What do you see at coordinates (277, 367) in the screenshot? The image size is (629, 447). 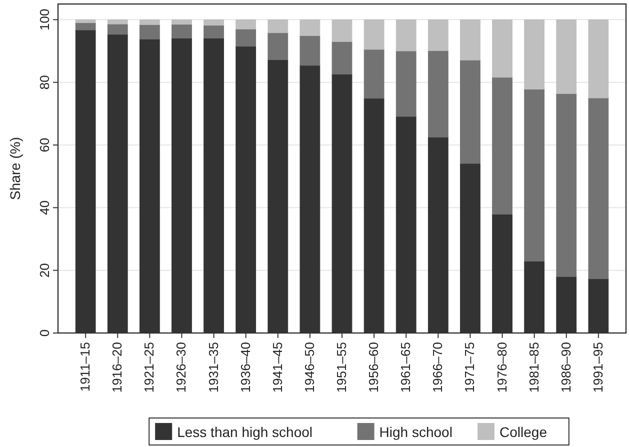 I see `x-tick-label: 1941–45` at bounding box center [277, 367].